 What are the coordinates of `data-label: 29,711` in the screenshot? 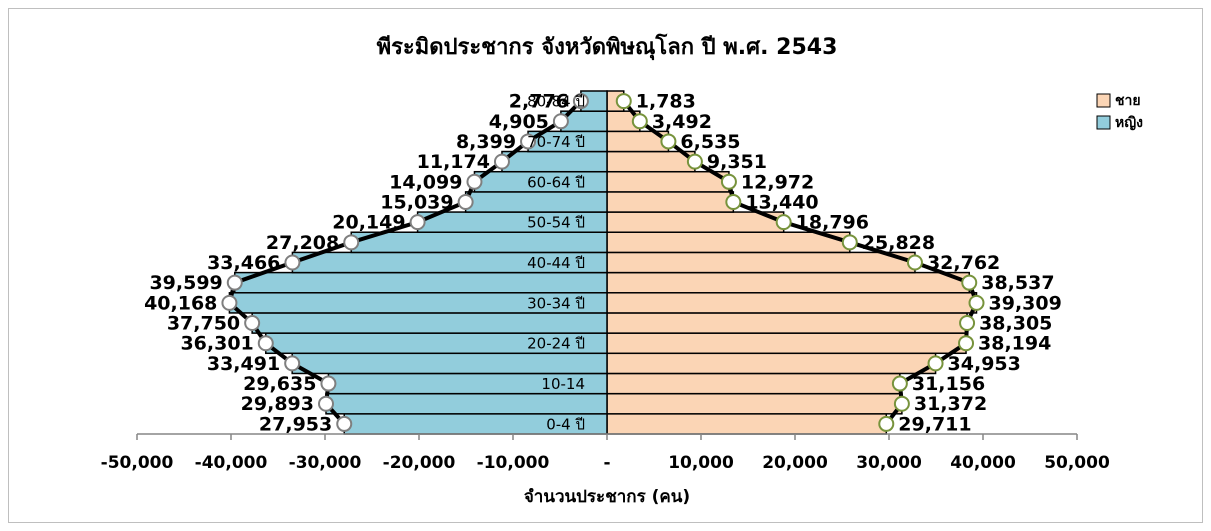 It's located at (934, 424).